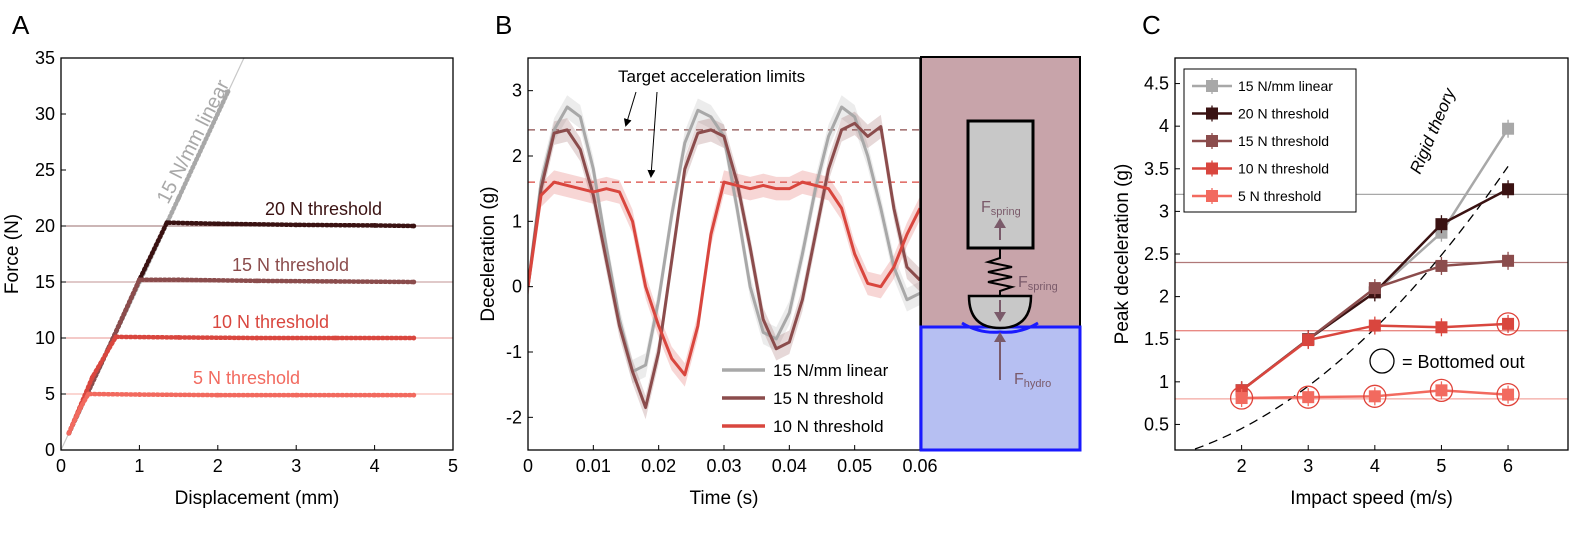 The width and height of the screenshot is (1578, 542). I want to click on y-tick-label: 3, so click(517, 91).